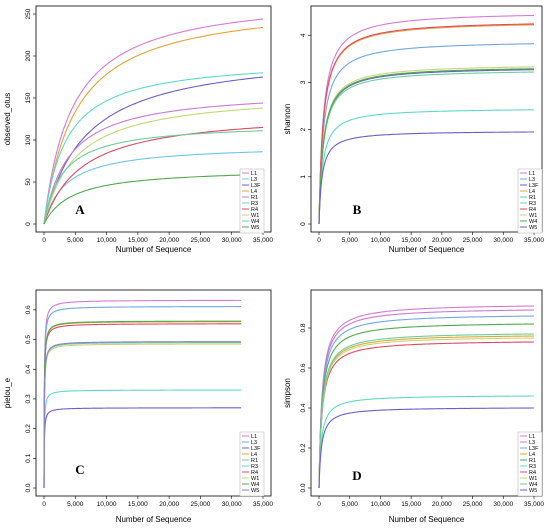 The width and height of the screenshot is (550, 531). What do you see at coordinates (303, 177) in the screenshot?
I see `y-tick-label: 1` at bounding box center [303, 177].